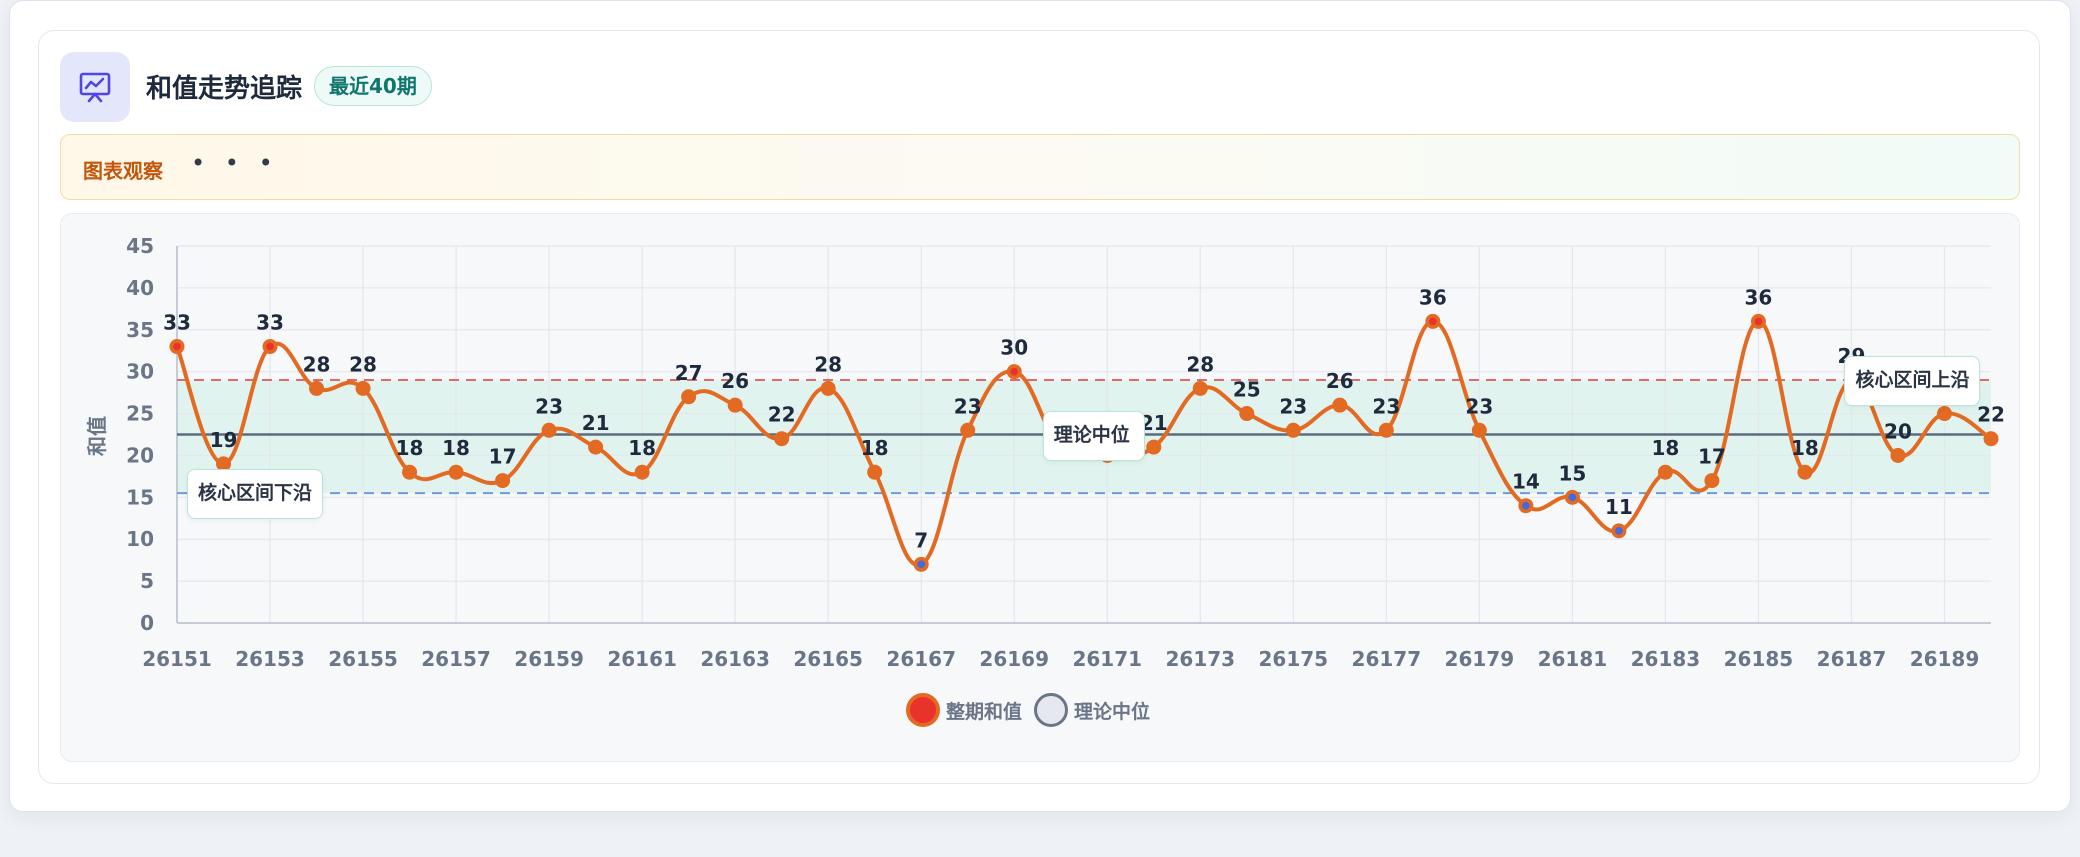 Image resolution: width=2080 pixels, height=857 pixels. I want to click on x-tick-label: 26159, so click(549, 659).